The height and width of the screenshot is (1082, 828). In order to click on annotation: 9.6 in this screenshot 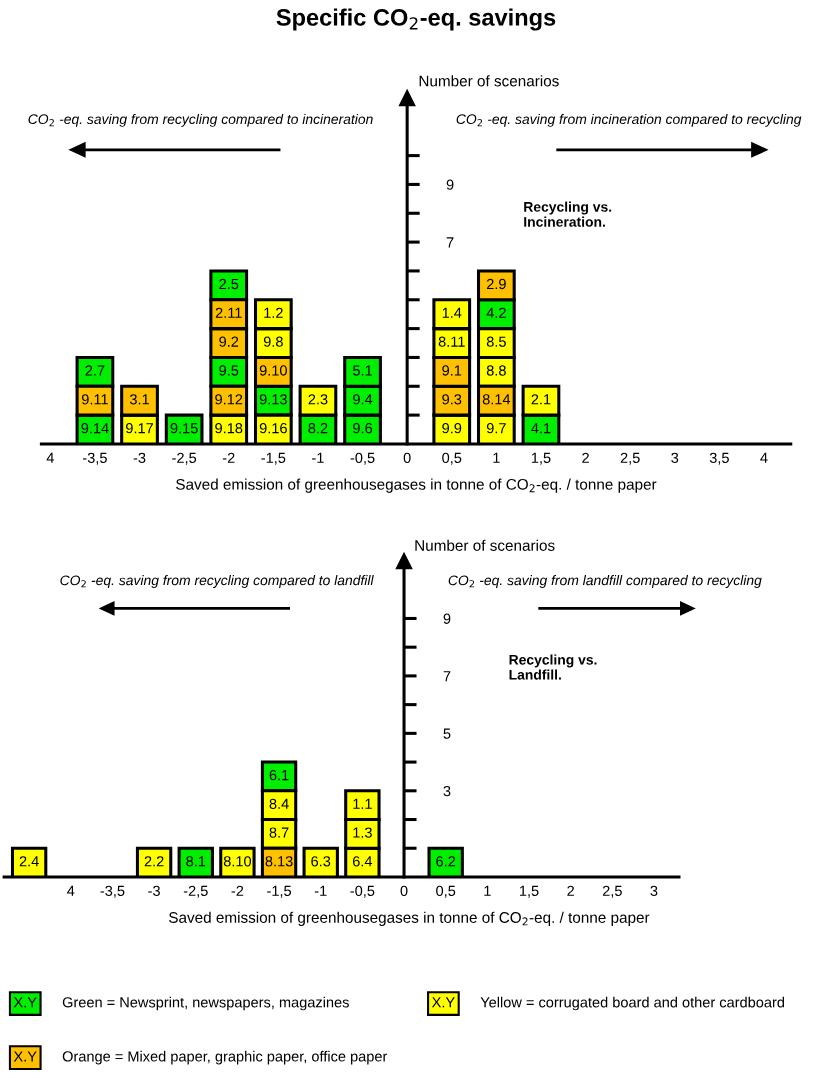, I will do `click(363, 428)`.